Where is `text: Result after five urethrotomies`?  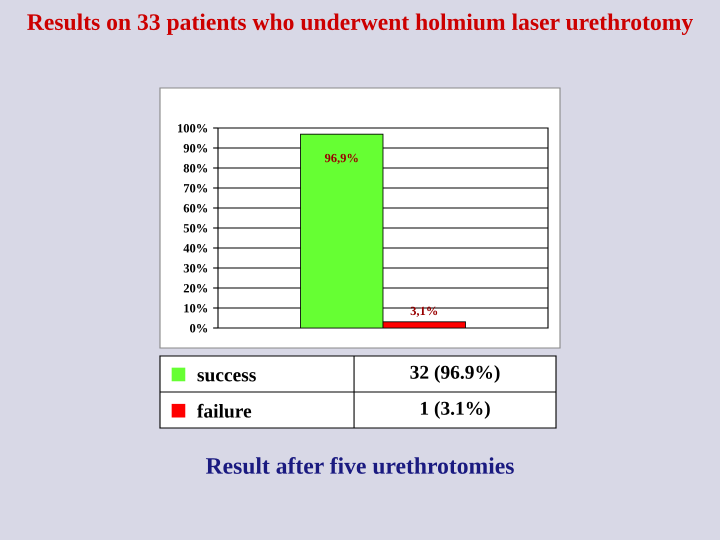 text: Result after five urethrotomies is located at coordinates (360, 465).